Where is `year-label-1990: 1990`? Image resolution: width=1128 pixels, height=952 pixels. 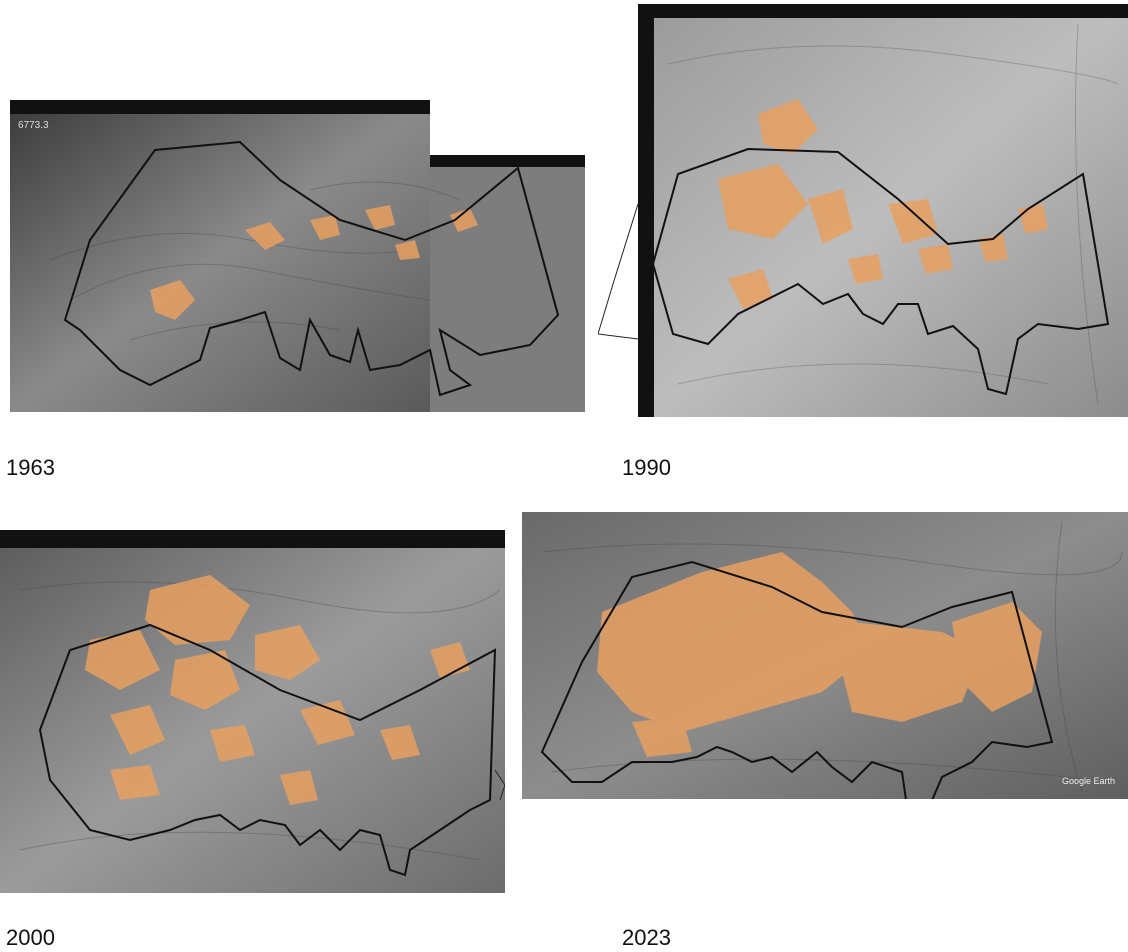
year-label-1990: 1990 is located at coordinates (646, 467).